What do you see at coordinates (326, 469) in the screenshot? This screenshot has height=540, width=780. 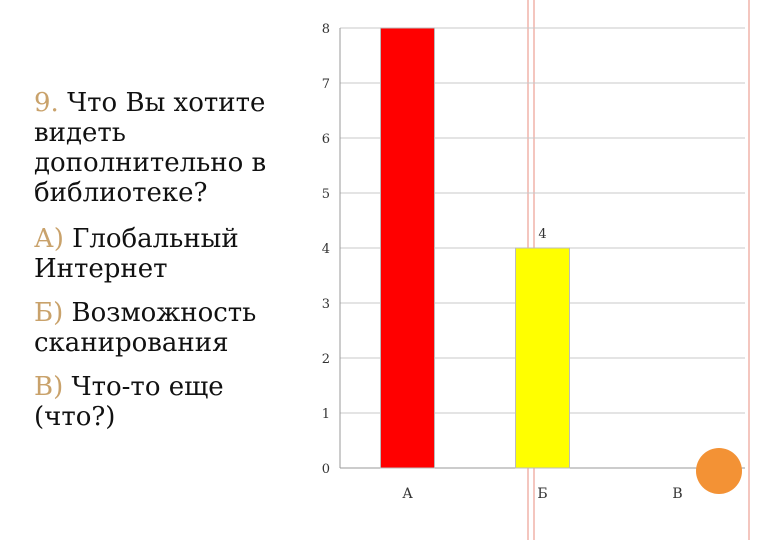 I see `y-tick-label: 0` at bounding box center [326, 469].